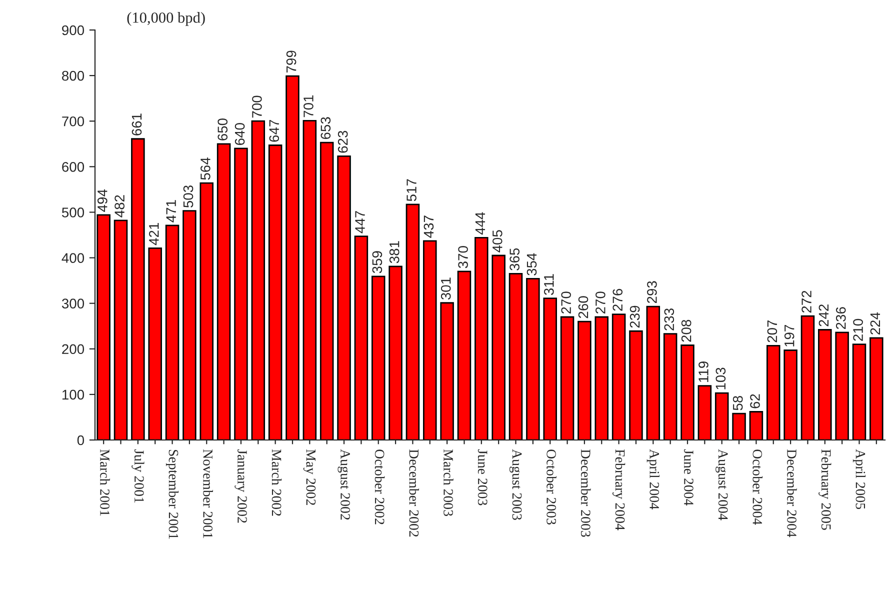 This screenshot has height=592, width=891. Describe the element at coordinates (583, 307) in the screenshot. I see `data-label: 260` at that location.